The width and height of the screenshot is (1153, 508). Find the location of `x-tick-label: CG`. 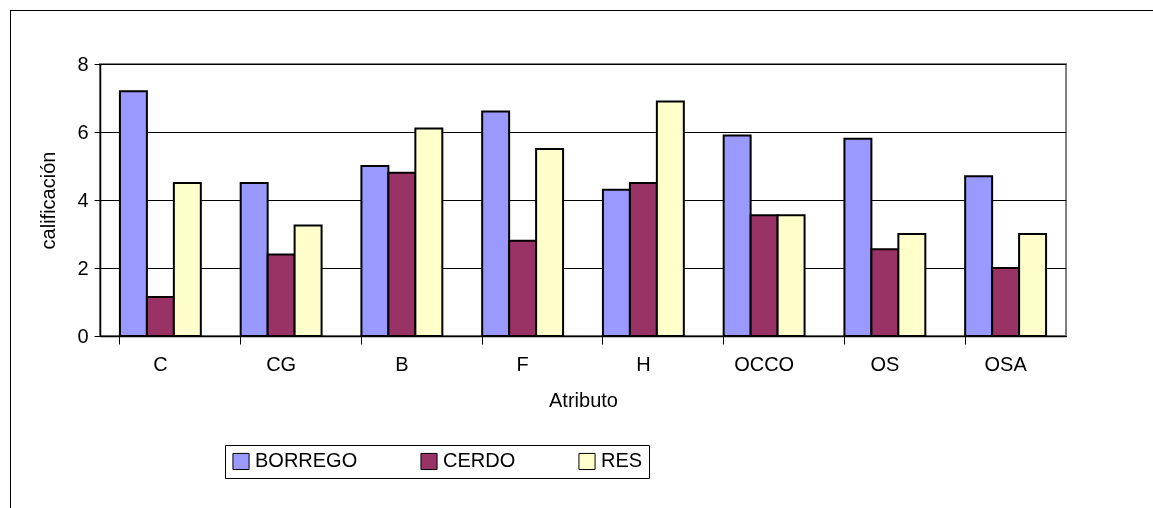

x-tick-label: CG is located at coordinates (281, 363).